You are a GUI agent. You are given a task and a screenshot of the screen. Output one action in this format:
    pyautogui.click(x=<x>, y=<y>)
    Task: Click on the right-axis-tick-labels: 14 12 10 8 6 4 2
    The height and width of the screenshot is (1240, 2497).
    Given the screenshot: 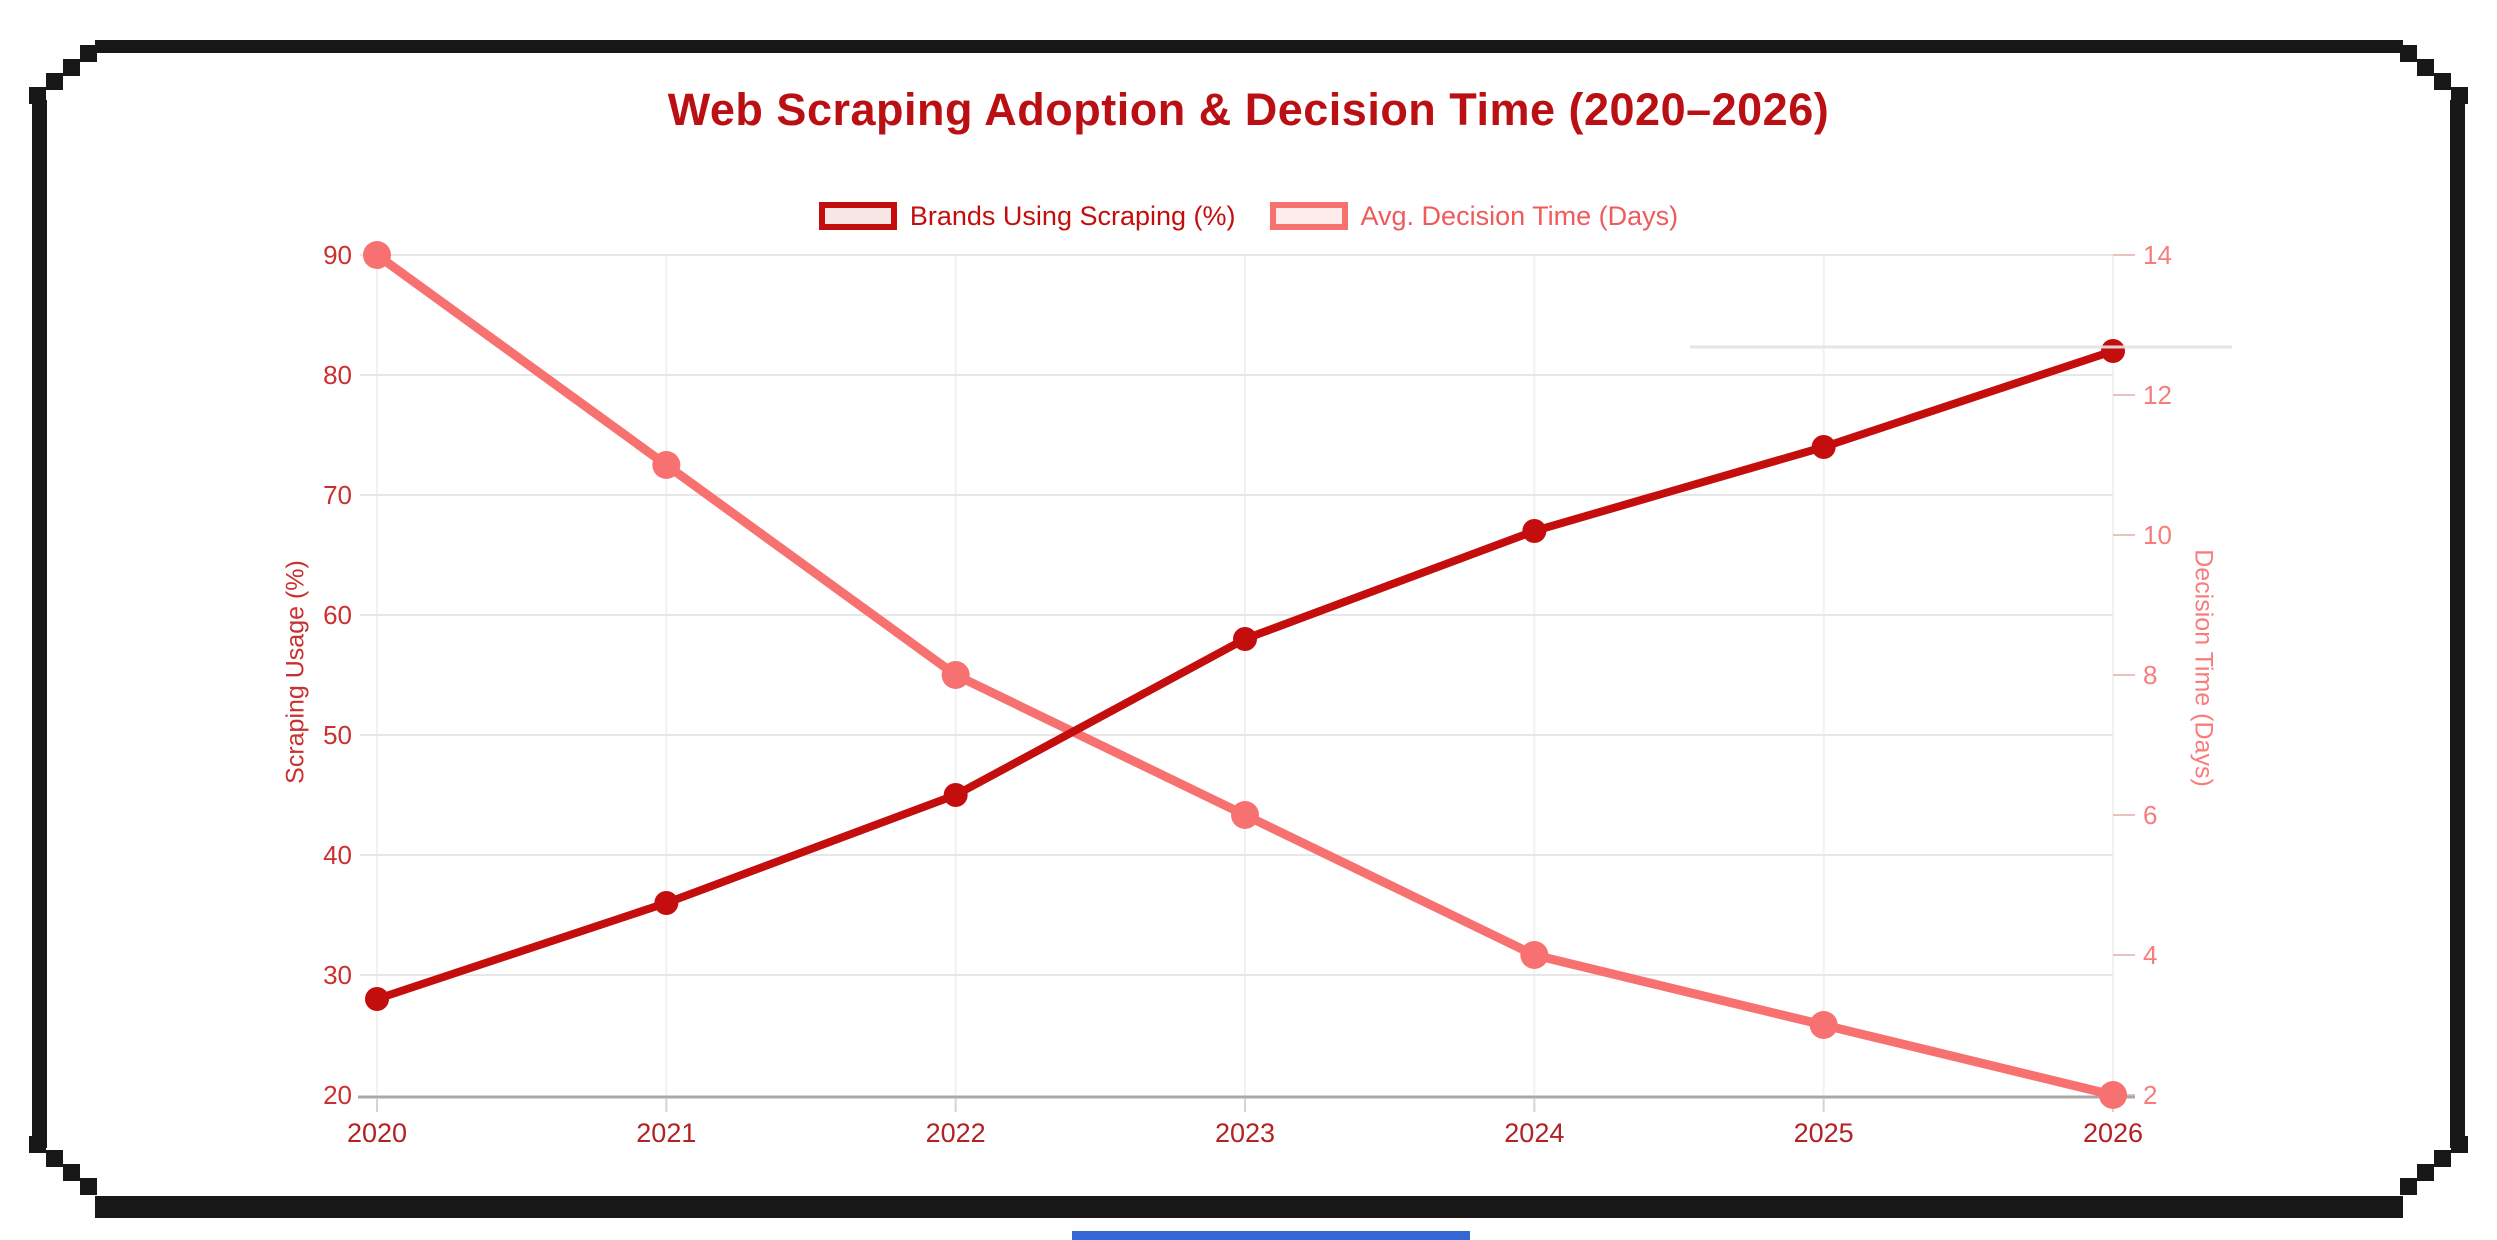 What is the action you would take?
    pyautogui.click(x=2157, y=675)
    